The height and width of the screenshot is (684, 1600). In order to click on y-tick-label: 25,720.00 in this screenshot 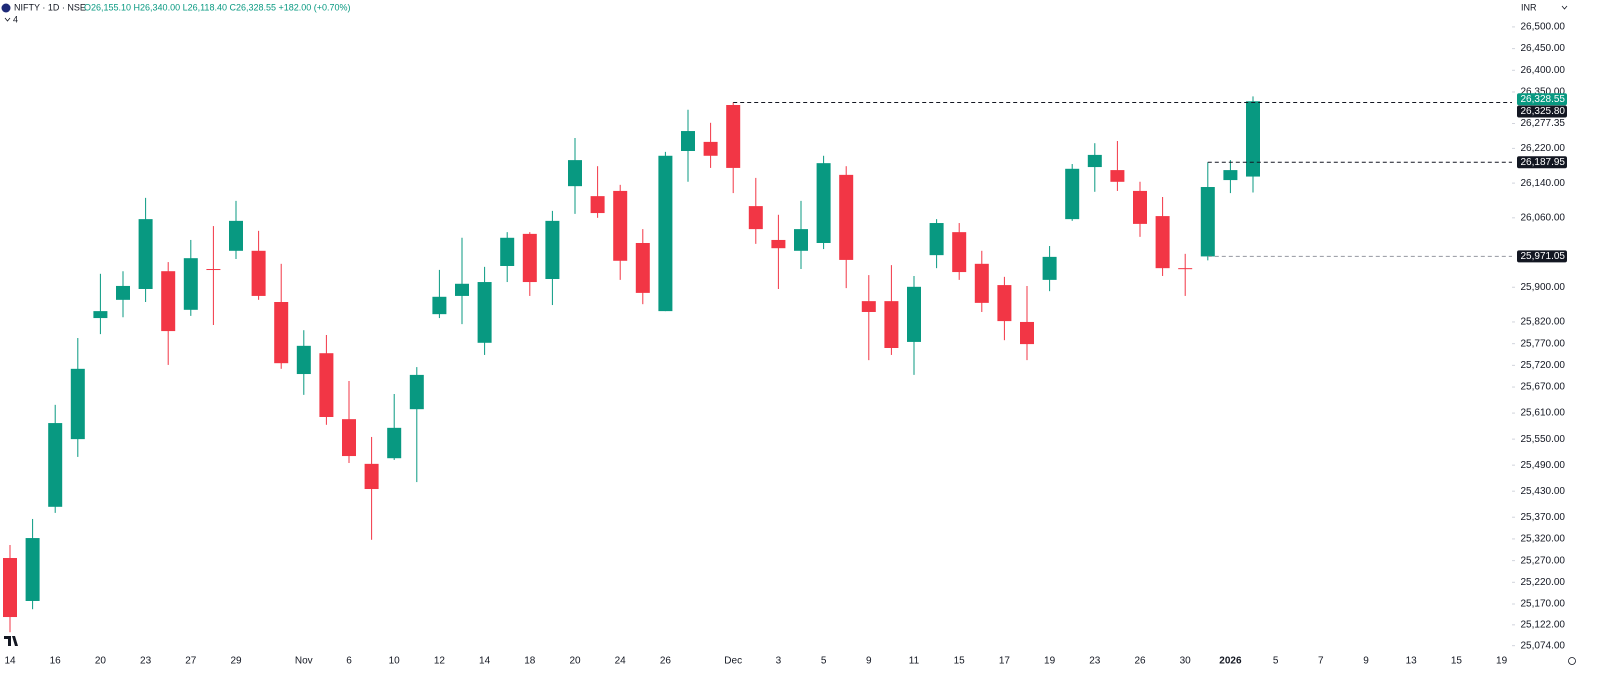, I will do `click(1543, 365)`.